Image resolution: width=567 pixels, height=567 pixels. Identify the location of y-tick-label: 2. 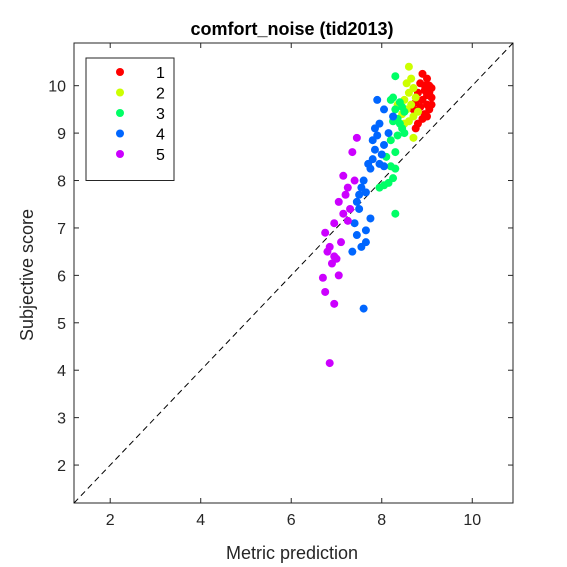
(61, 466).